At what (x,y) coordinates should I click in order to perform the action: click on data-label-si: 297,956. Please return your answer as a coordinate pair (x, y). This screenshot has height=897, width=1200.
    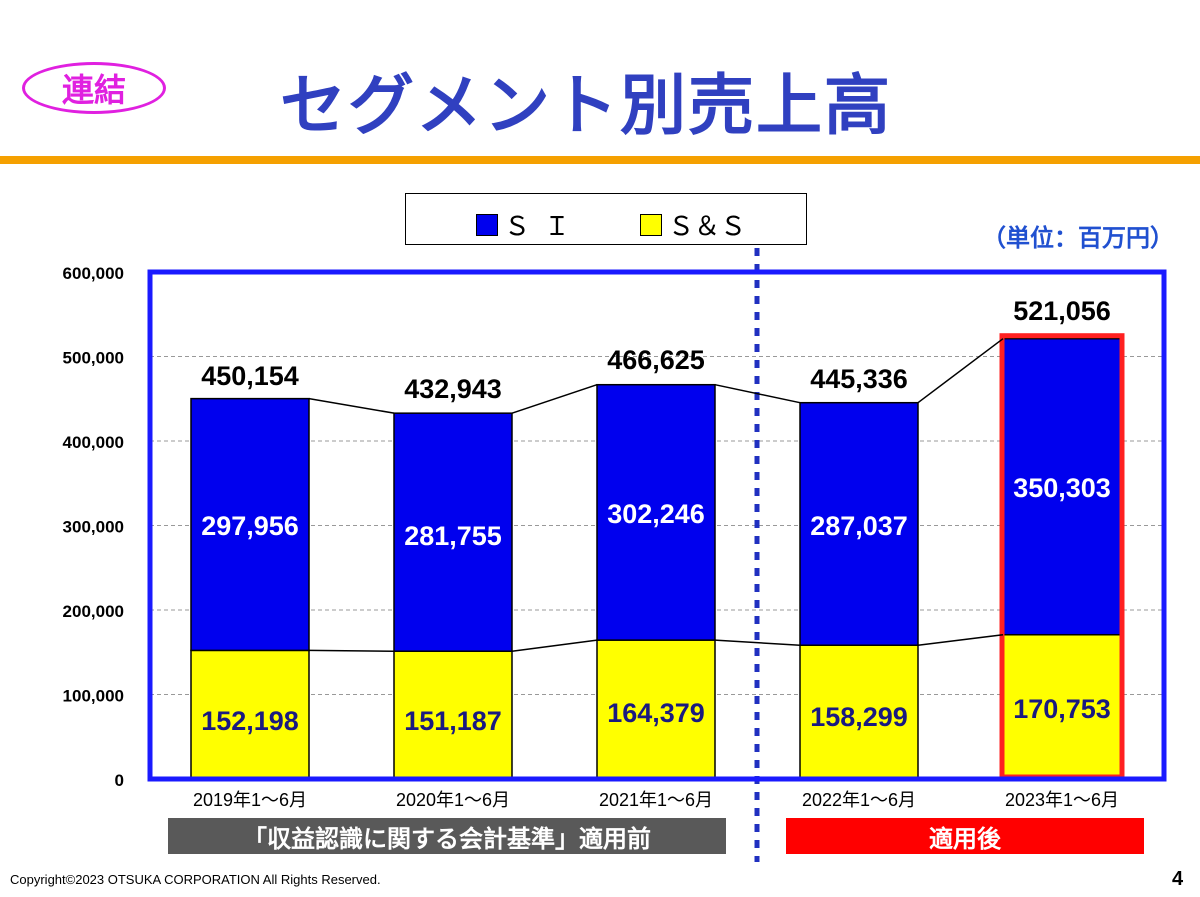
    Looking at the image, I should click on (250, 526).